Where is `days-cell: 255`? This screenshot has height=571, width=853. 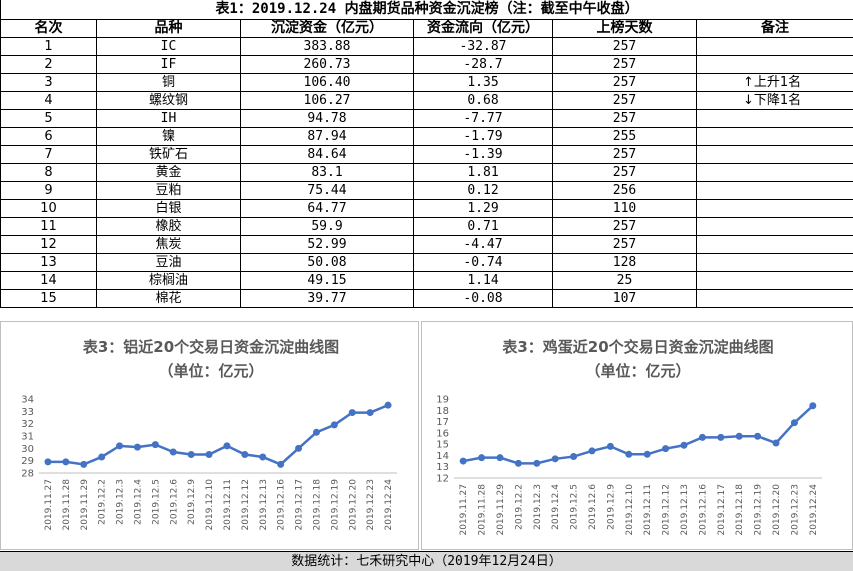 days-cell: 255 is located at coordinates (624, 136).